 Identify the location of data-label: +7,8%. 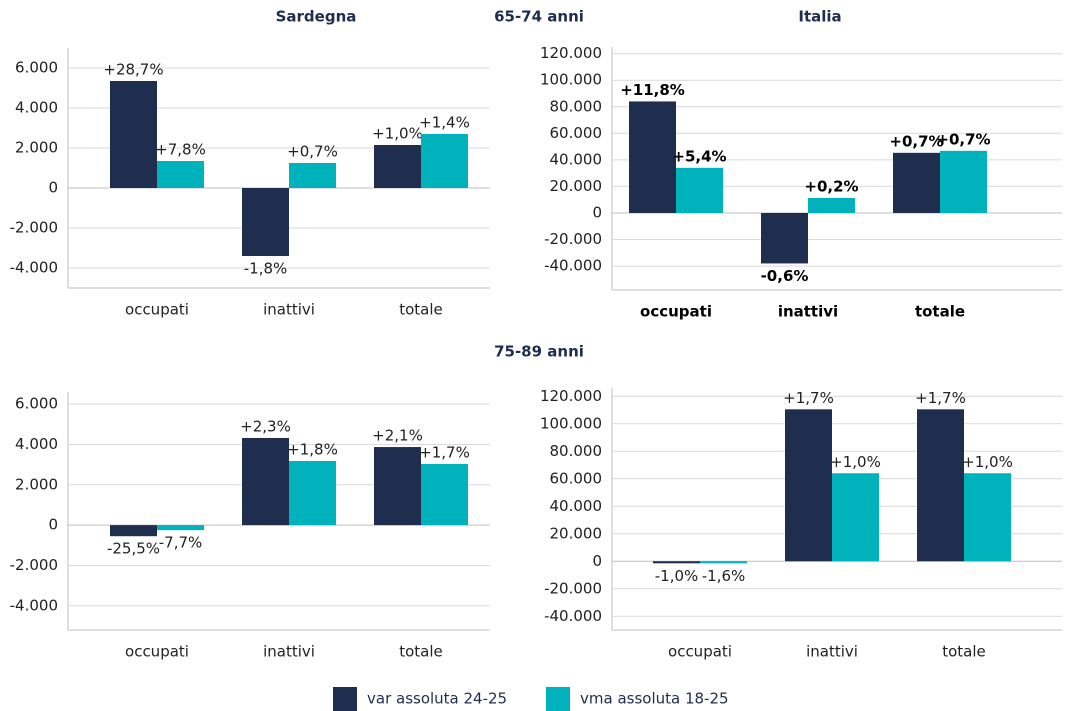
(180, 150).